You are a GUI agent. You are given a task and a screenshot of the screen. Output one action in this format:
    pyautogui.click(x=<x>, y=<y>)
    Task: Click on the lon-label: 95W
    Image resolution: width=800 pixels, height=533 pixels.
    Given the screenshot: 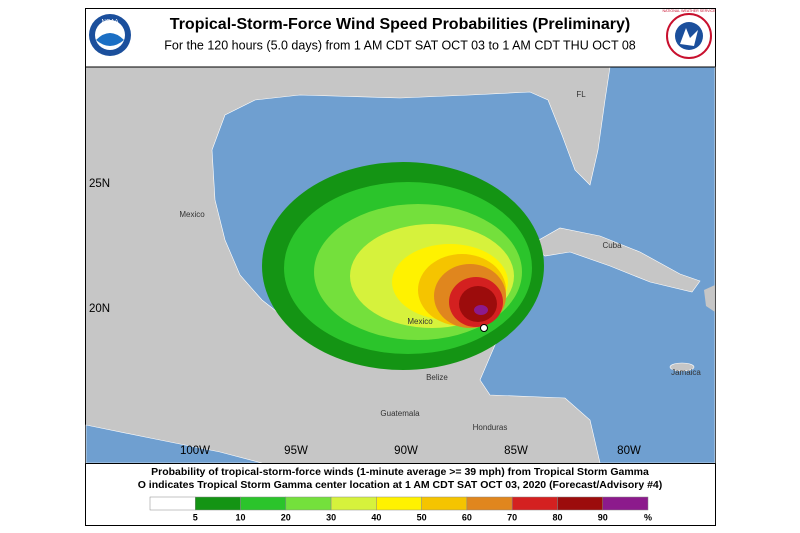 What is the action you would take?
    pyautogui.click(x=296, y=451)
    